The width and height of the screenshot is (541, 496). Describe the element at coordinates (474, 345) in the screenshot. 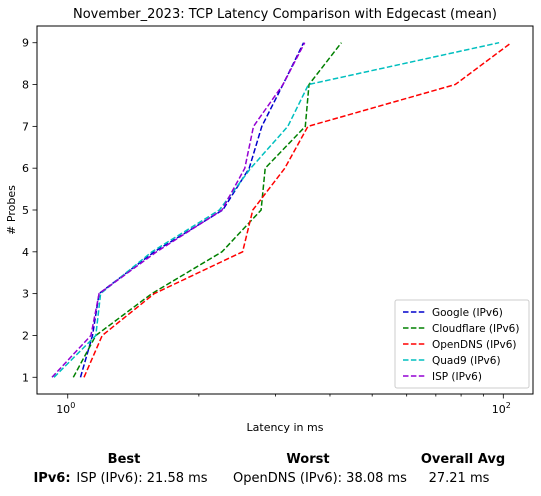

I see `legend-label: OpenDNS (IPv6)` at that location.